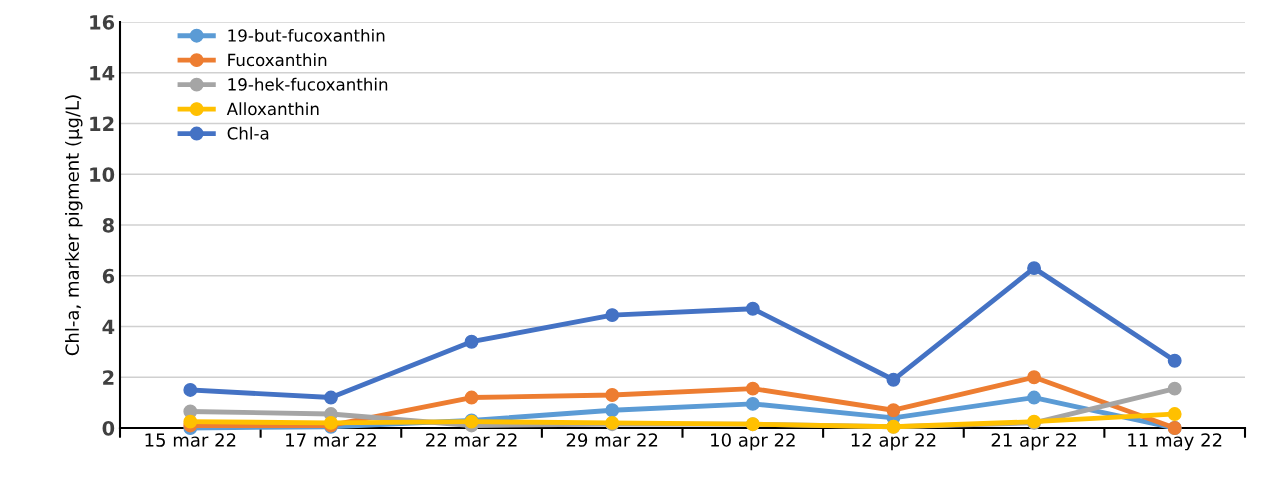  What do you see at coordinates (108, 326) in the screenshot?
I see `y-tick-label: 4` at bounding box center [108, 326].